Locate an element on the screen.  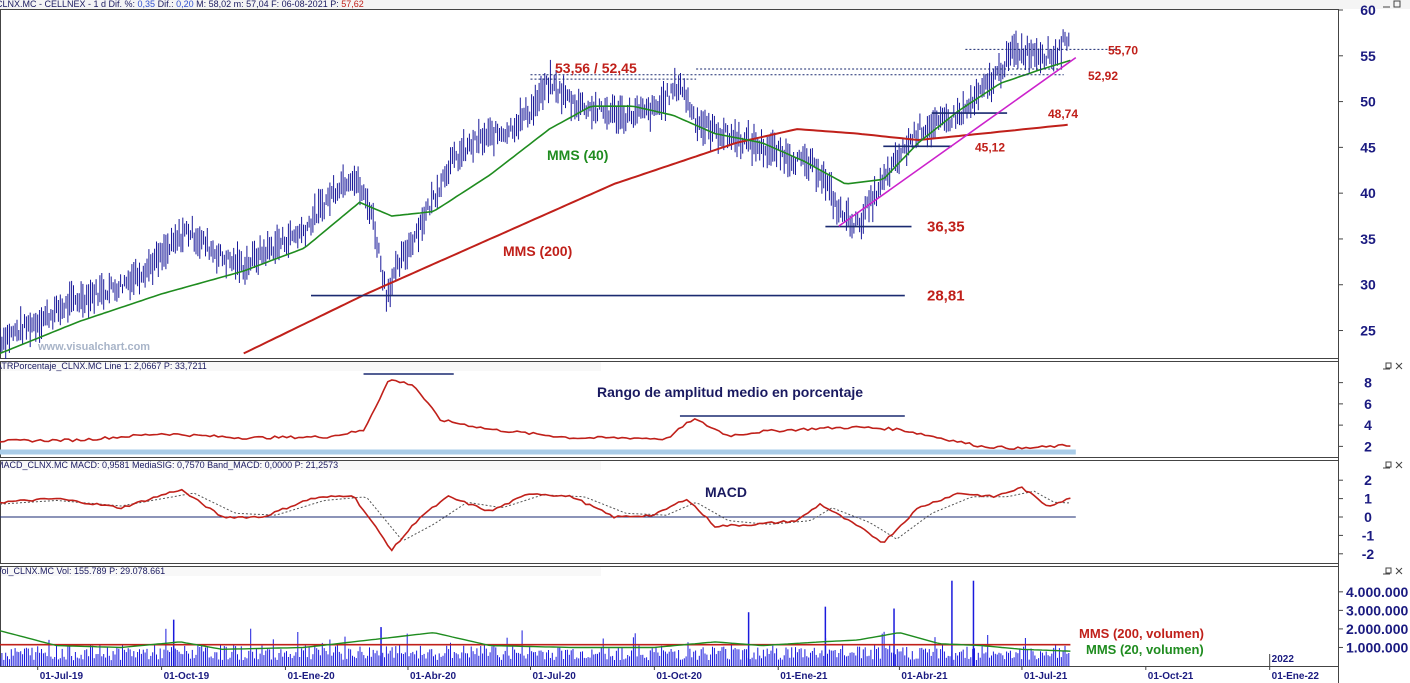
xtick-label: 01-Ene-21 is located at coordinates (804, 676).